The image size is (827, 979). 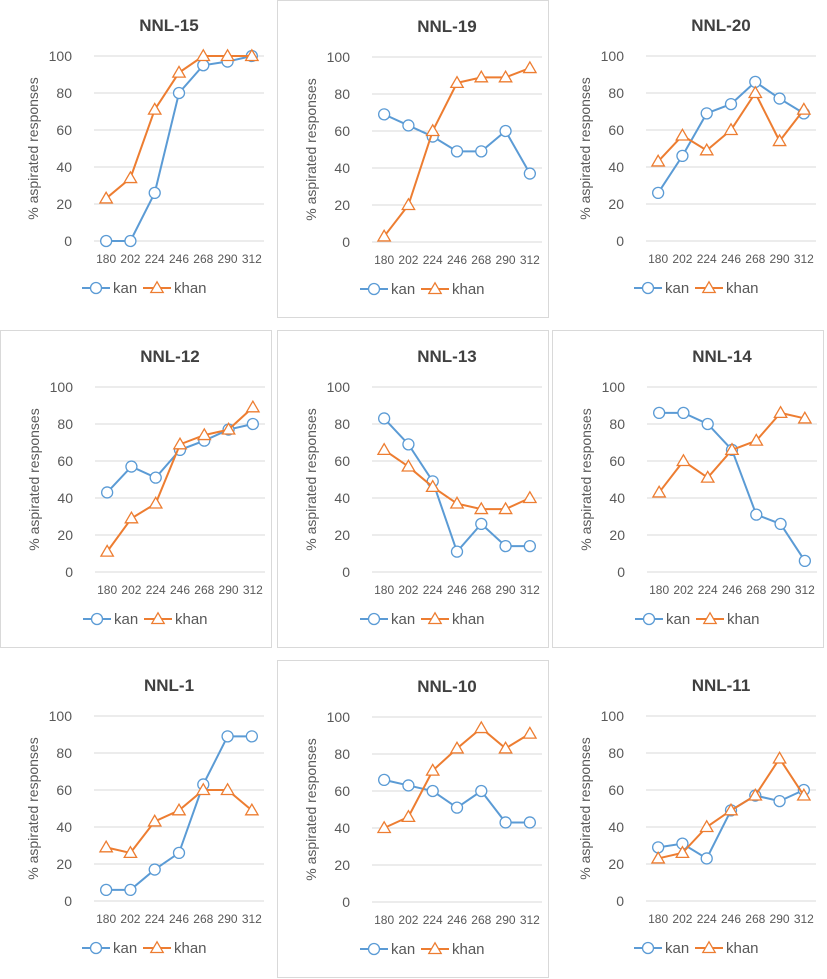 What do you see at coordinates (311, 809) in the screenshot?
I see `y-axis-label: % aspirated responses` at bounding box center [311, 809].